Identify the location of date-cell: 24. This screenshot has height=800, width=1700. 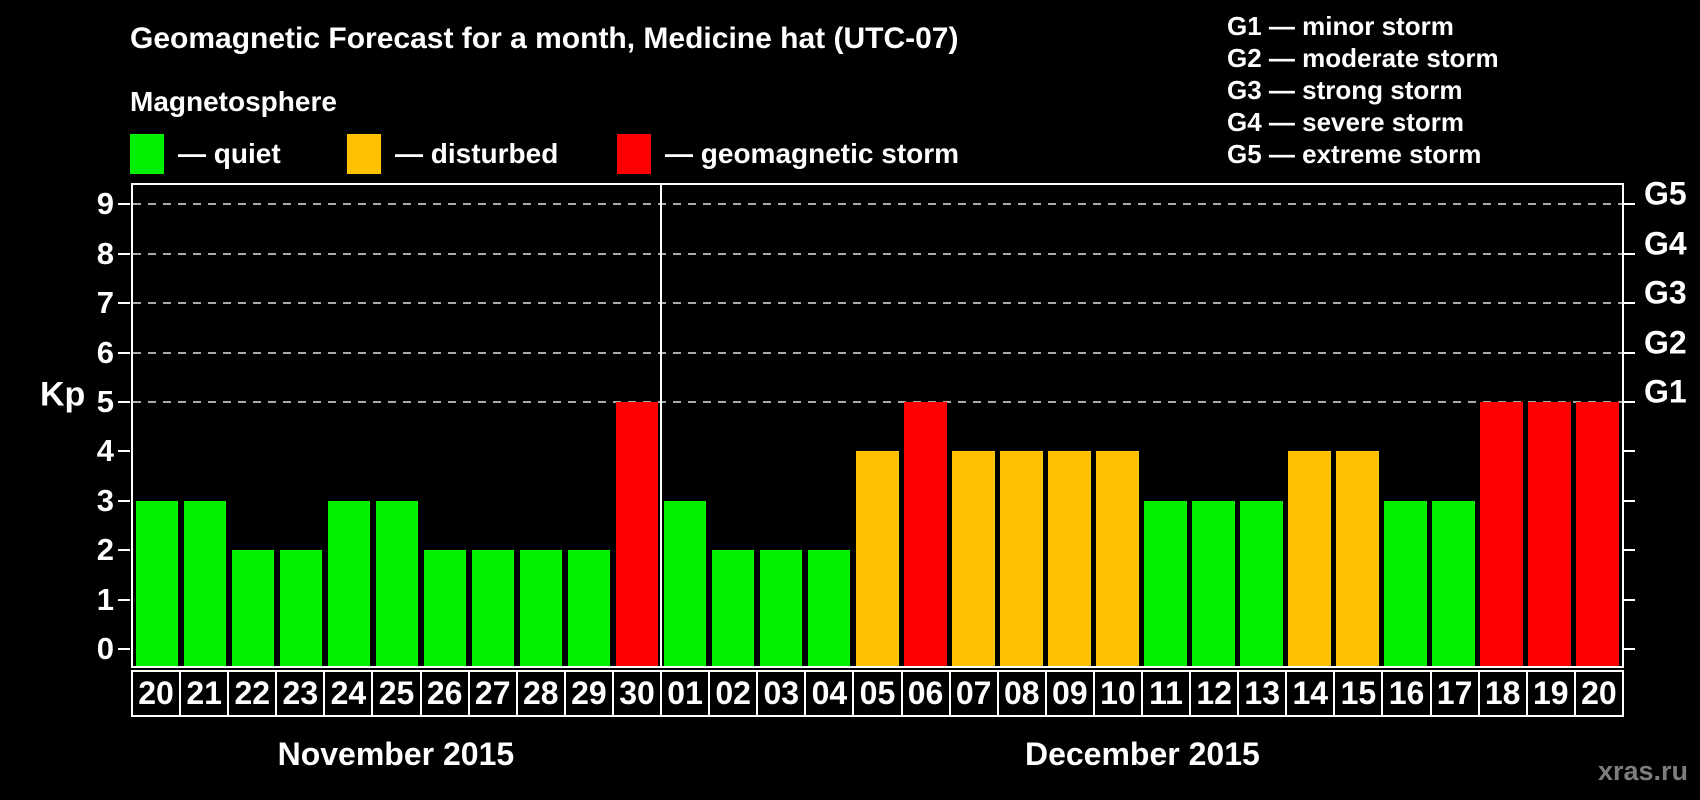
(348, 693).